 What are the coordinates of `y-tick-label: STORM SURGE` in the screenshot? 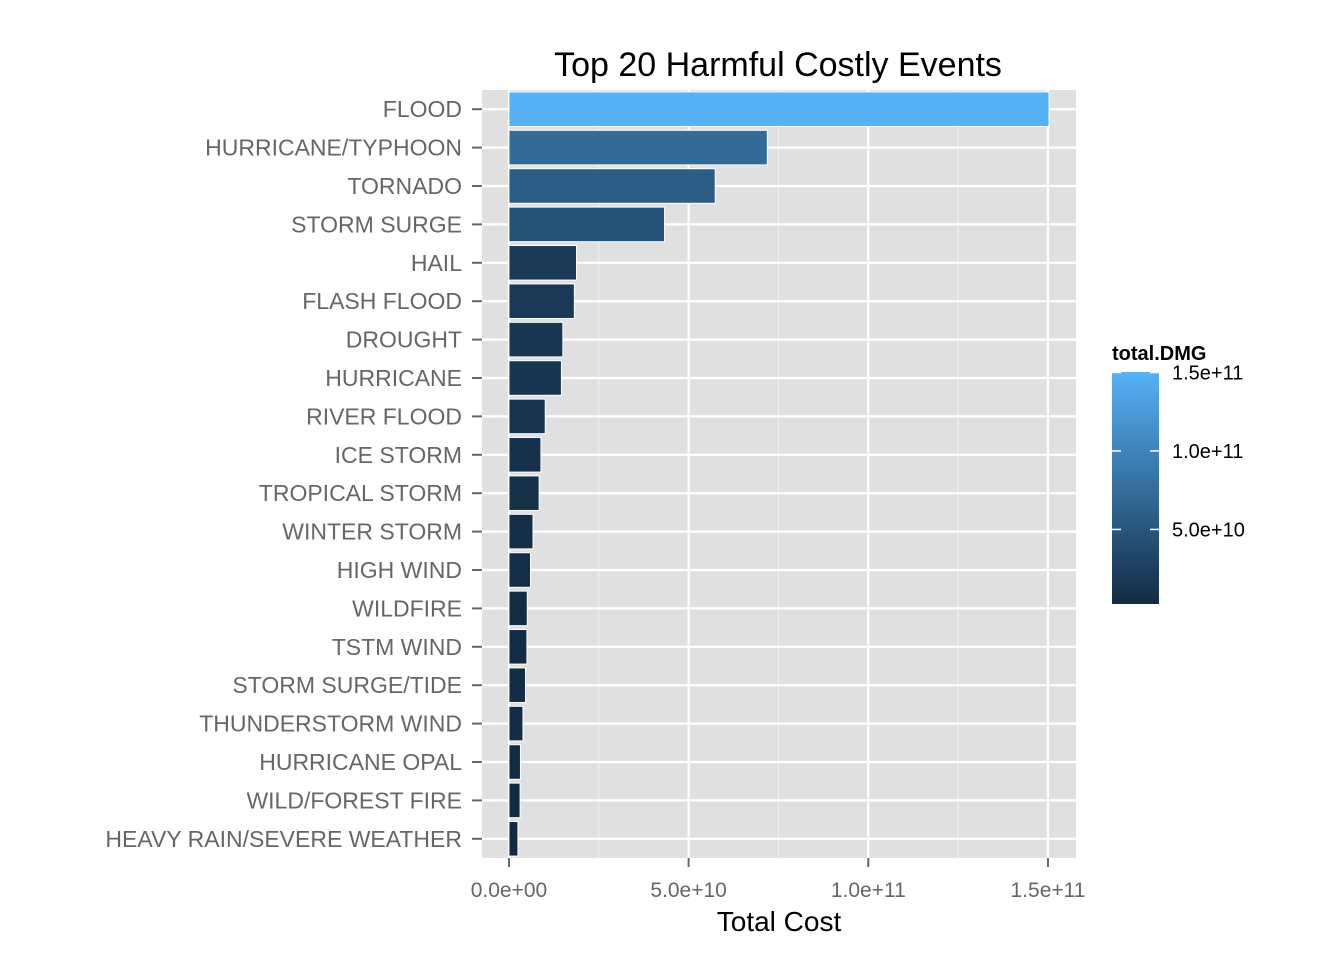 It's located at (376, 224).